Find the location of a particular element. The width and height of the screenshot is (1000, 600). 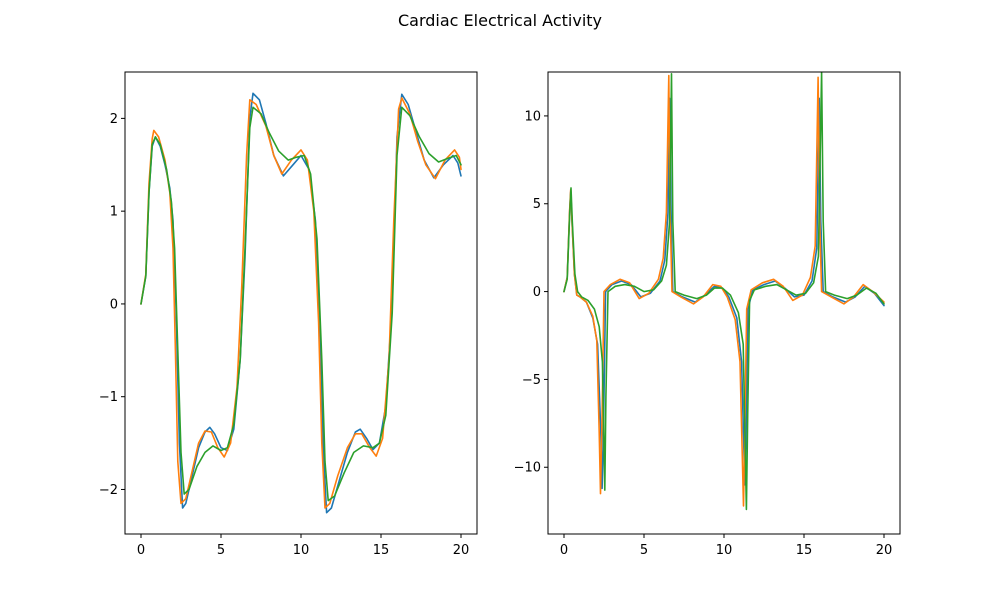

y-tick-label: −1 is located at coordinates (108, 397).